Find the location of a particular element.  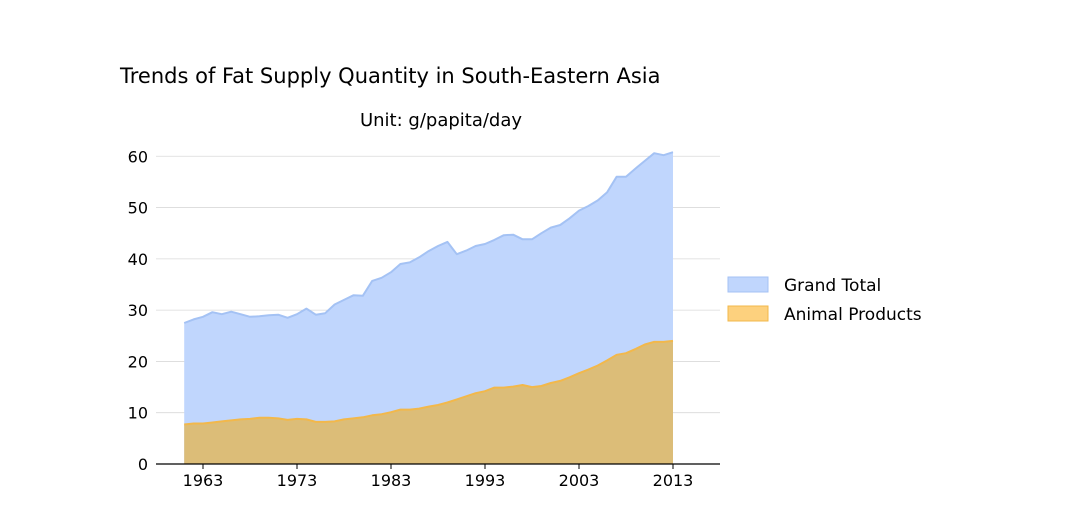

y-tick-label: 30 is located at coordinates (138, 310).